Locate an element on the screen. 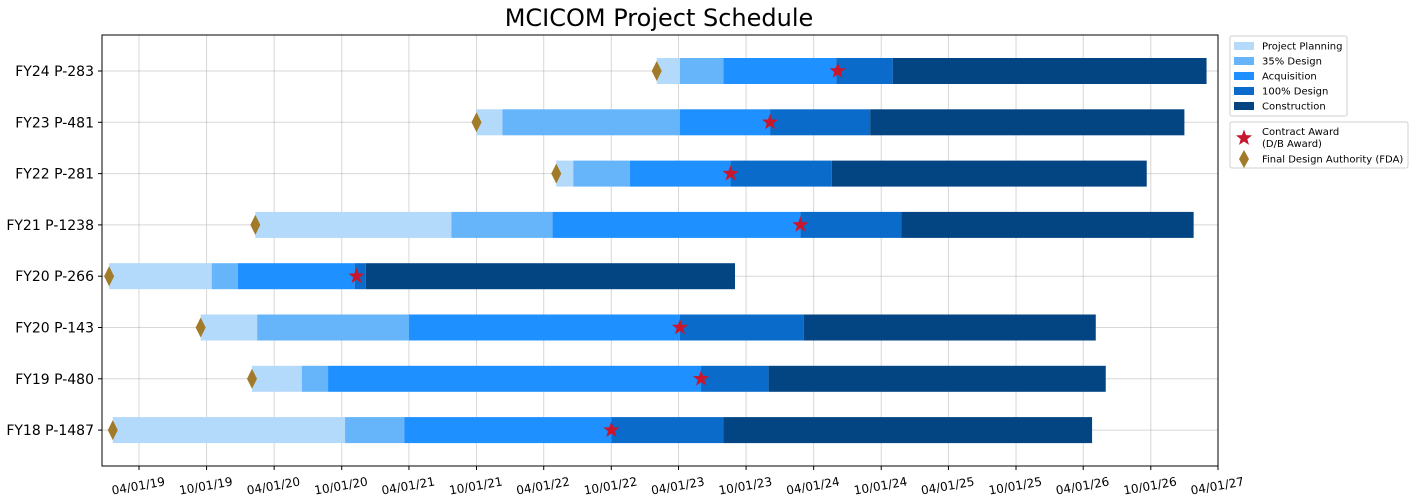  x-tick-label: 04/01/20 is located at coordinates (274, 485).